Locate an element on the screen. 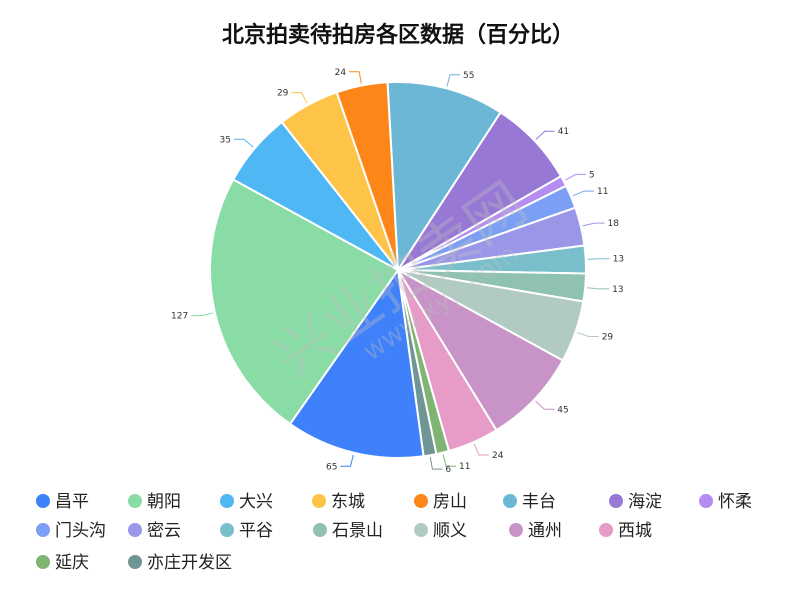 The height and width of the screenshot is (600, 796). legend-label: 海淀 is located at coordinates (645, 502).